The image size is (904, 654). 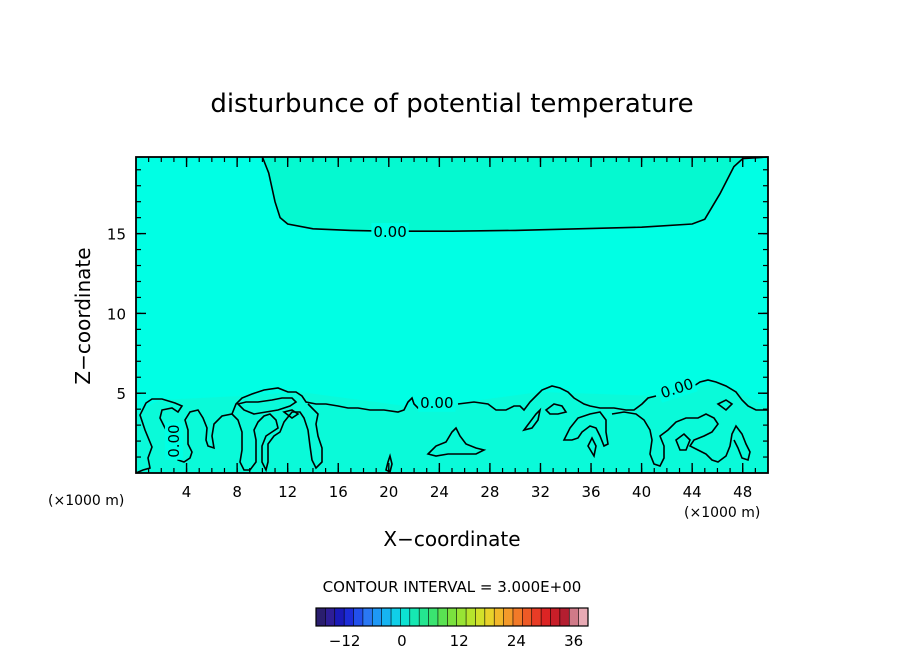 I want to click on contour-interval-label: CONTOUR INTERVAL = 3.000E+00, so click(x=452, y=587).